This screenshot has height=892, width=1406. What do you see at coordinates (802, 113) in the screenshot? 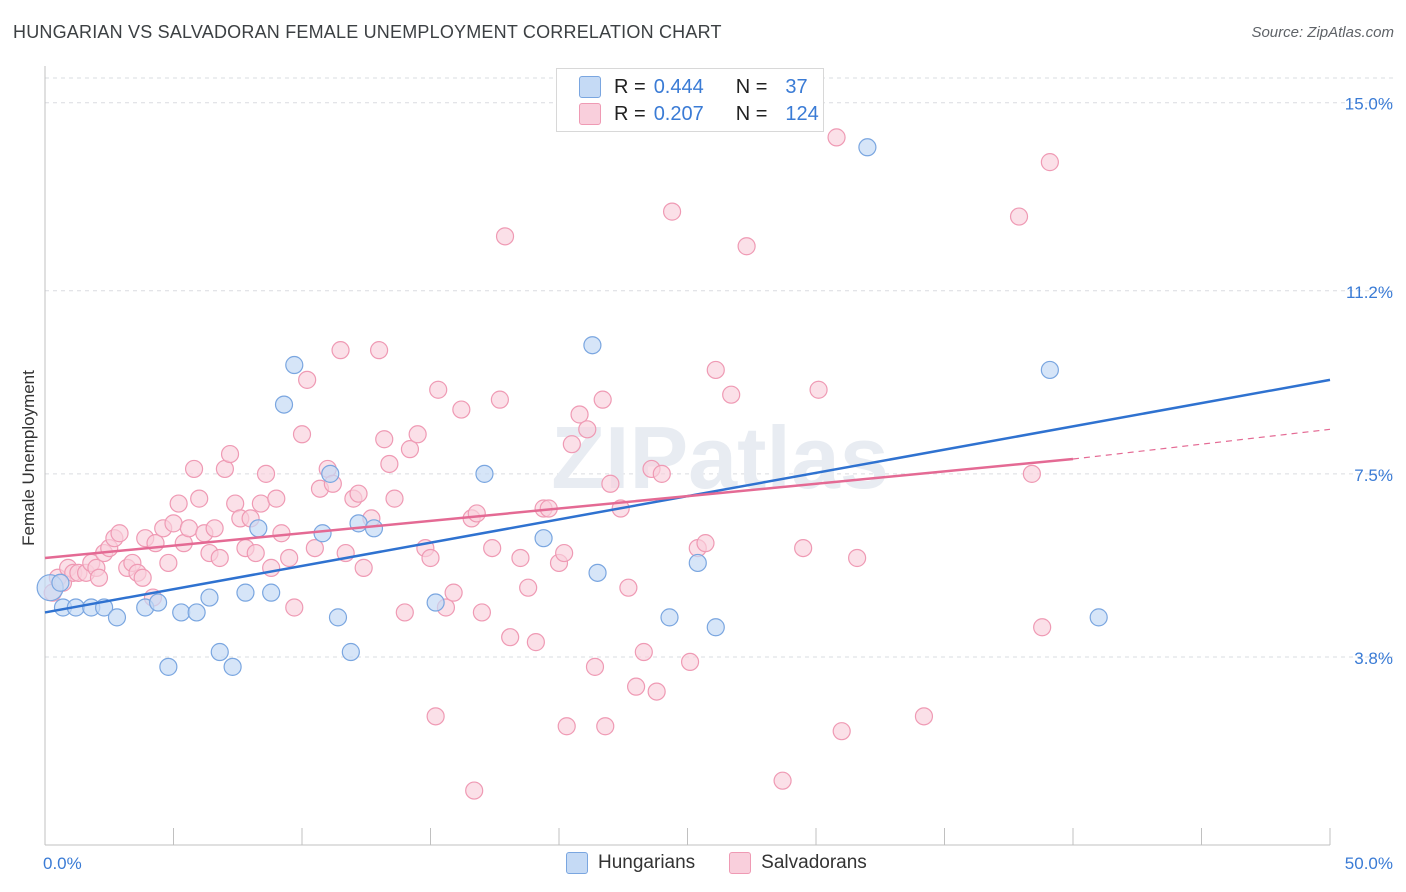
I see `n-value: 124` at bounding box center [802, 113].